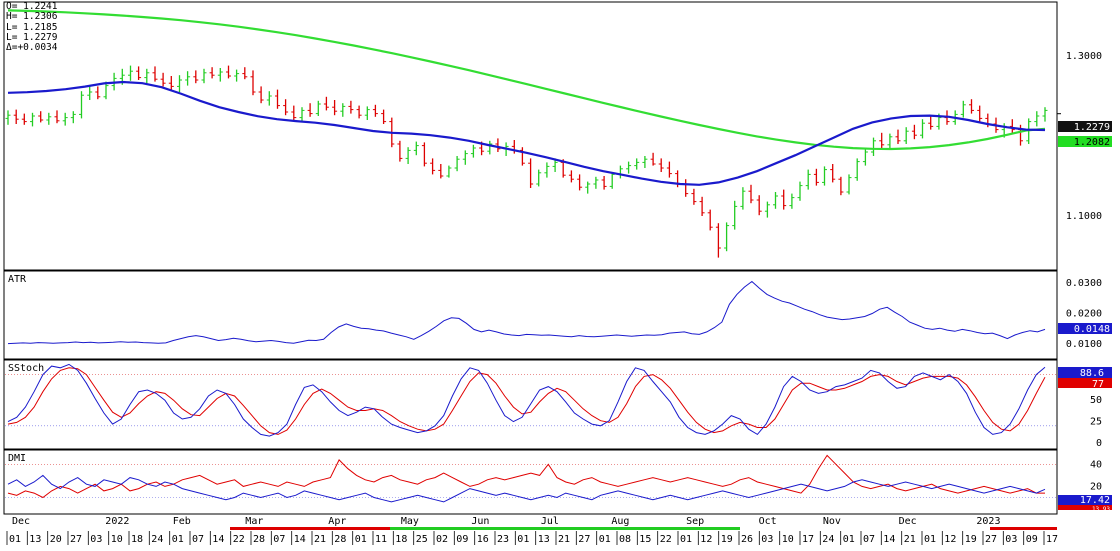  Describe the element at coordinates (666, 539) in the screenshot. I see `day-label-32: 22` at that location.